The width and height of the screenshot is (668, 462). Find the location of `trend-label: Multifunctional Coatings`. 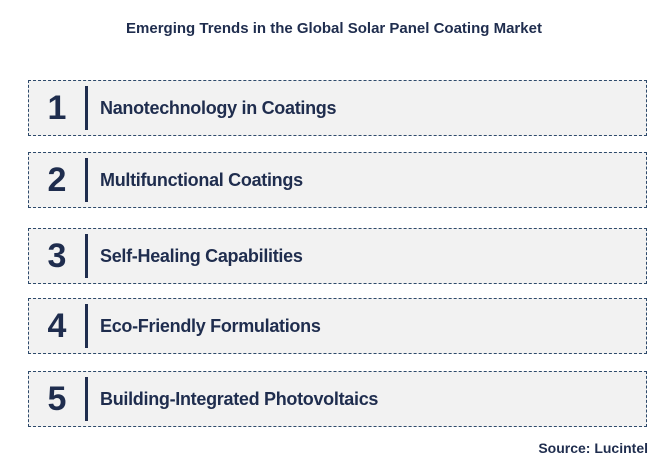

trend-label: Multifunctional Coatings is located at coordinates (201, 179).